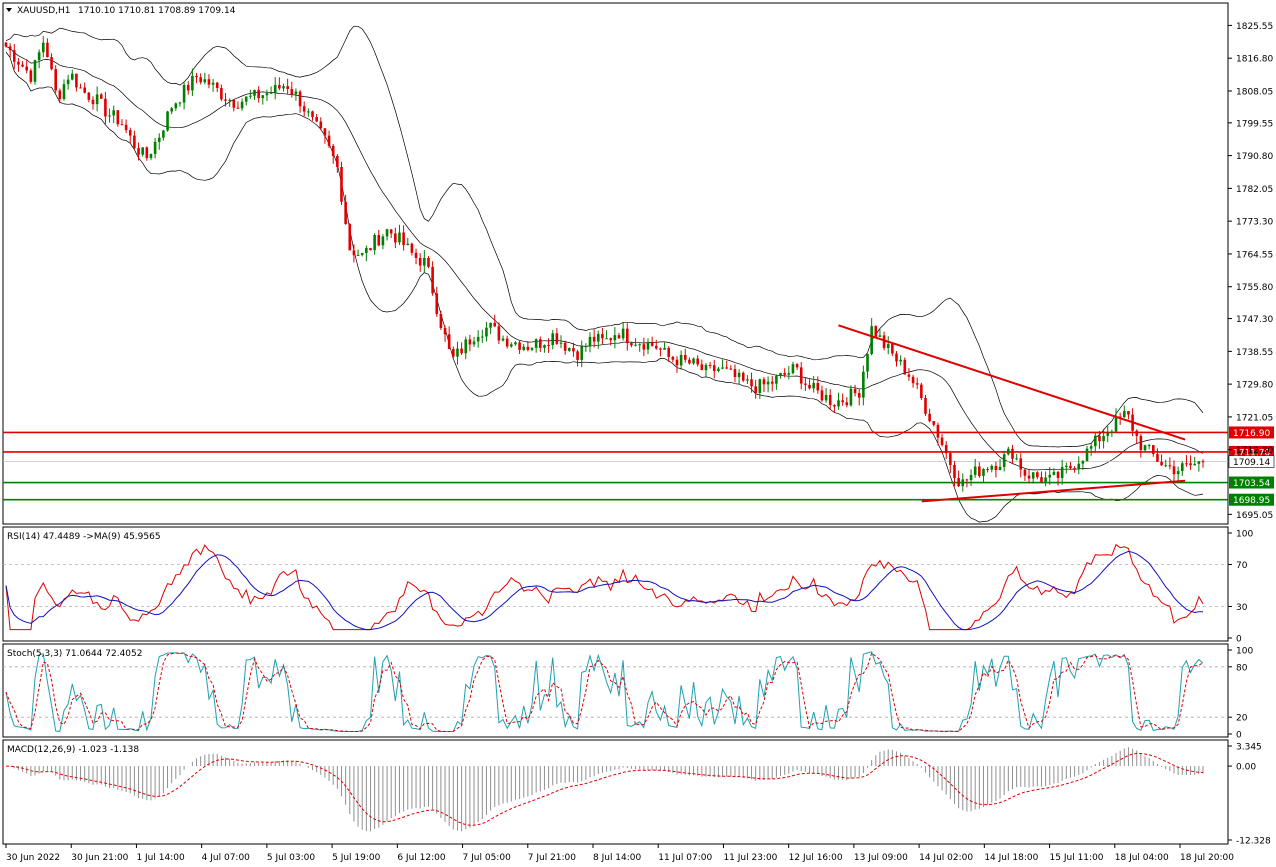  What do you see at coordinates (157, 11) in the screenshot?
I see `ohlc-readout: 1710.10 1710.81 1708.89 1709.14` at bounding box center [157, 11].